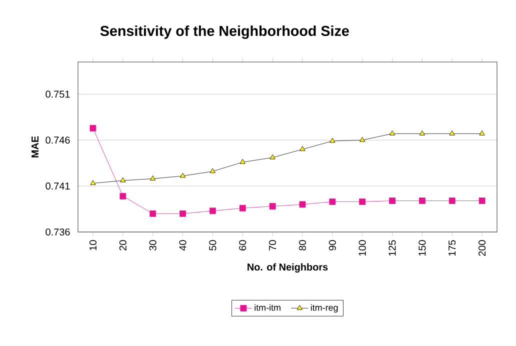 This screenshot has width=516, height=346. I want to click on x-axis-title: No. of Neighbors, so click(288, 268).